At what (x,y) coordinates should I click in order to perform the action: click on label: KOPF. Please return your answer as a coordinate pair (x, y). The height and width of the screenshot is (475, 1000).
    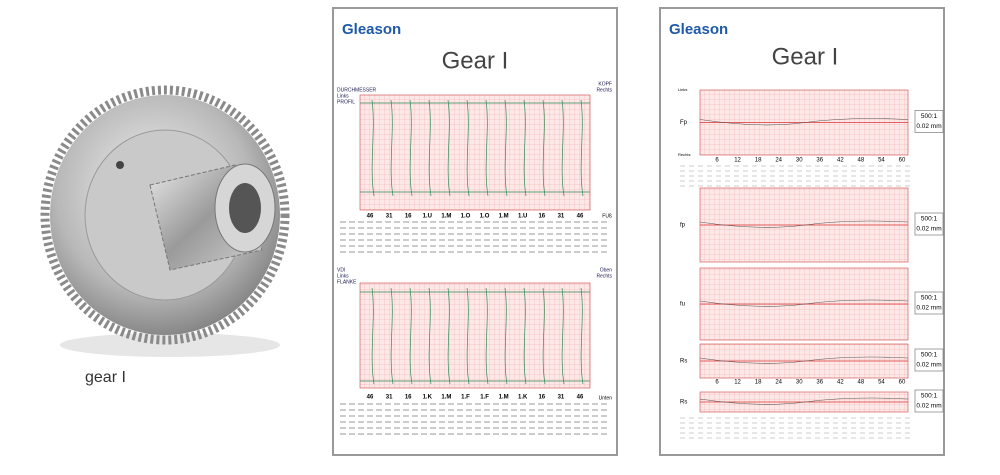
    Looking at the image, I should click on (605, 84).